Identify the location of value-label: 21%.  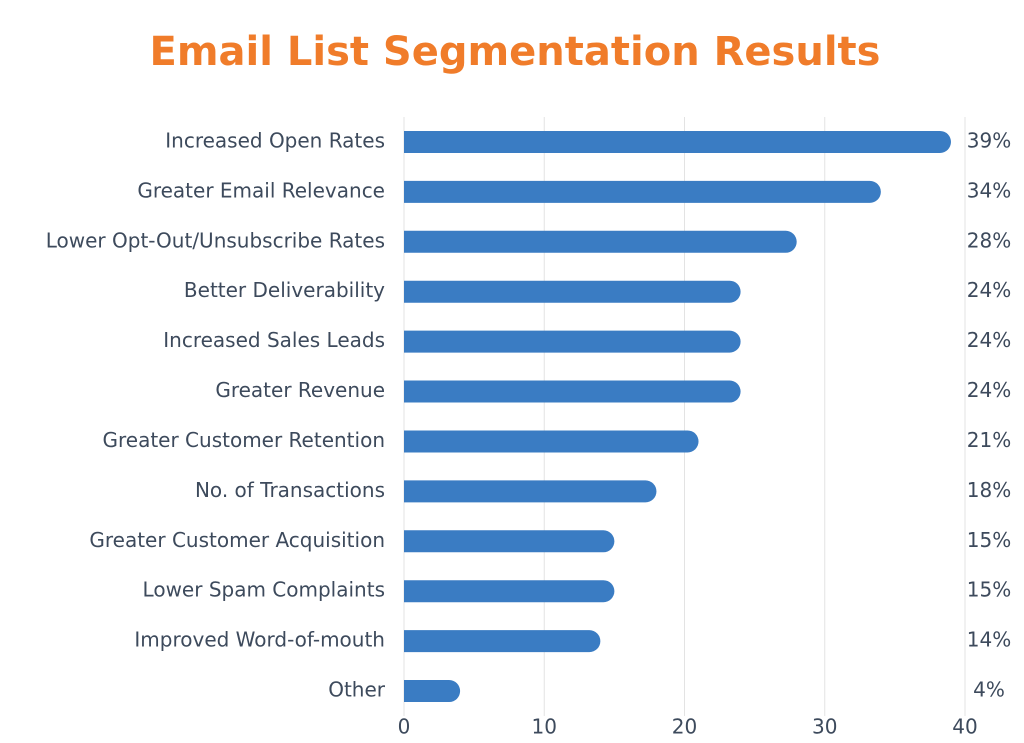
(989, 440).